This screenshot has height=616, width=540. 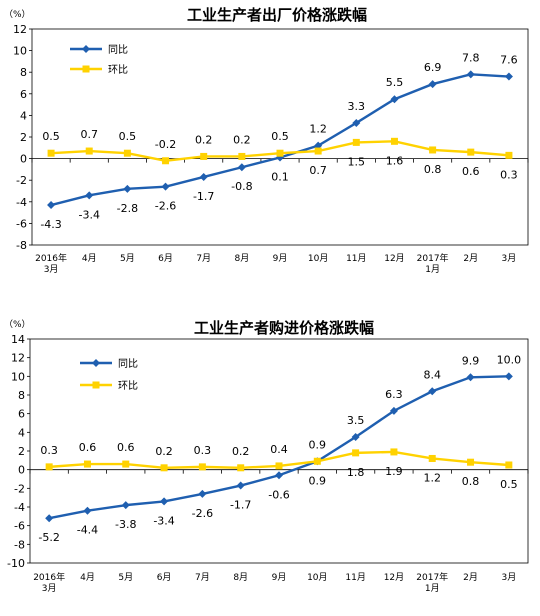 I want to click on data-label-mom: -0.2, so click(x=165, y=144).